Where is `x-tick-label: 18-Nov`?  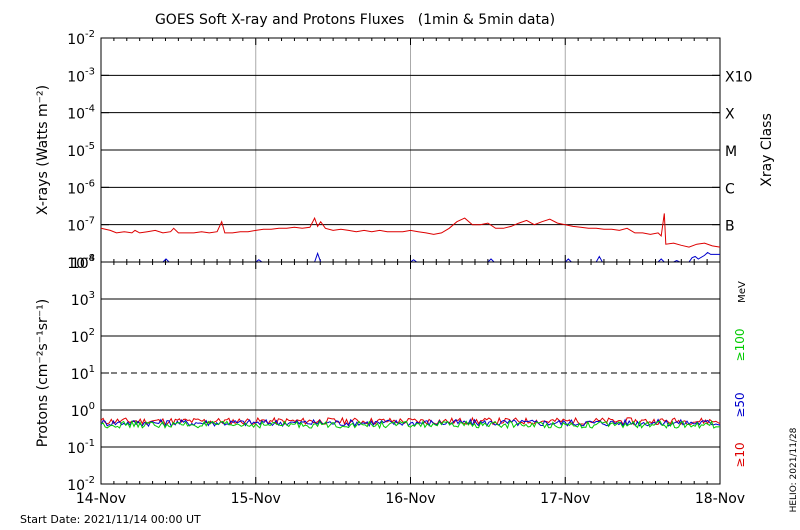 x-tick-label: 18-Nov is located at coordinates (720, 499).